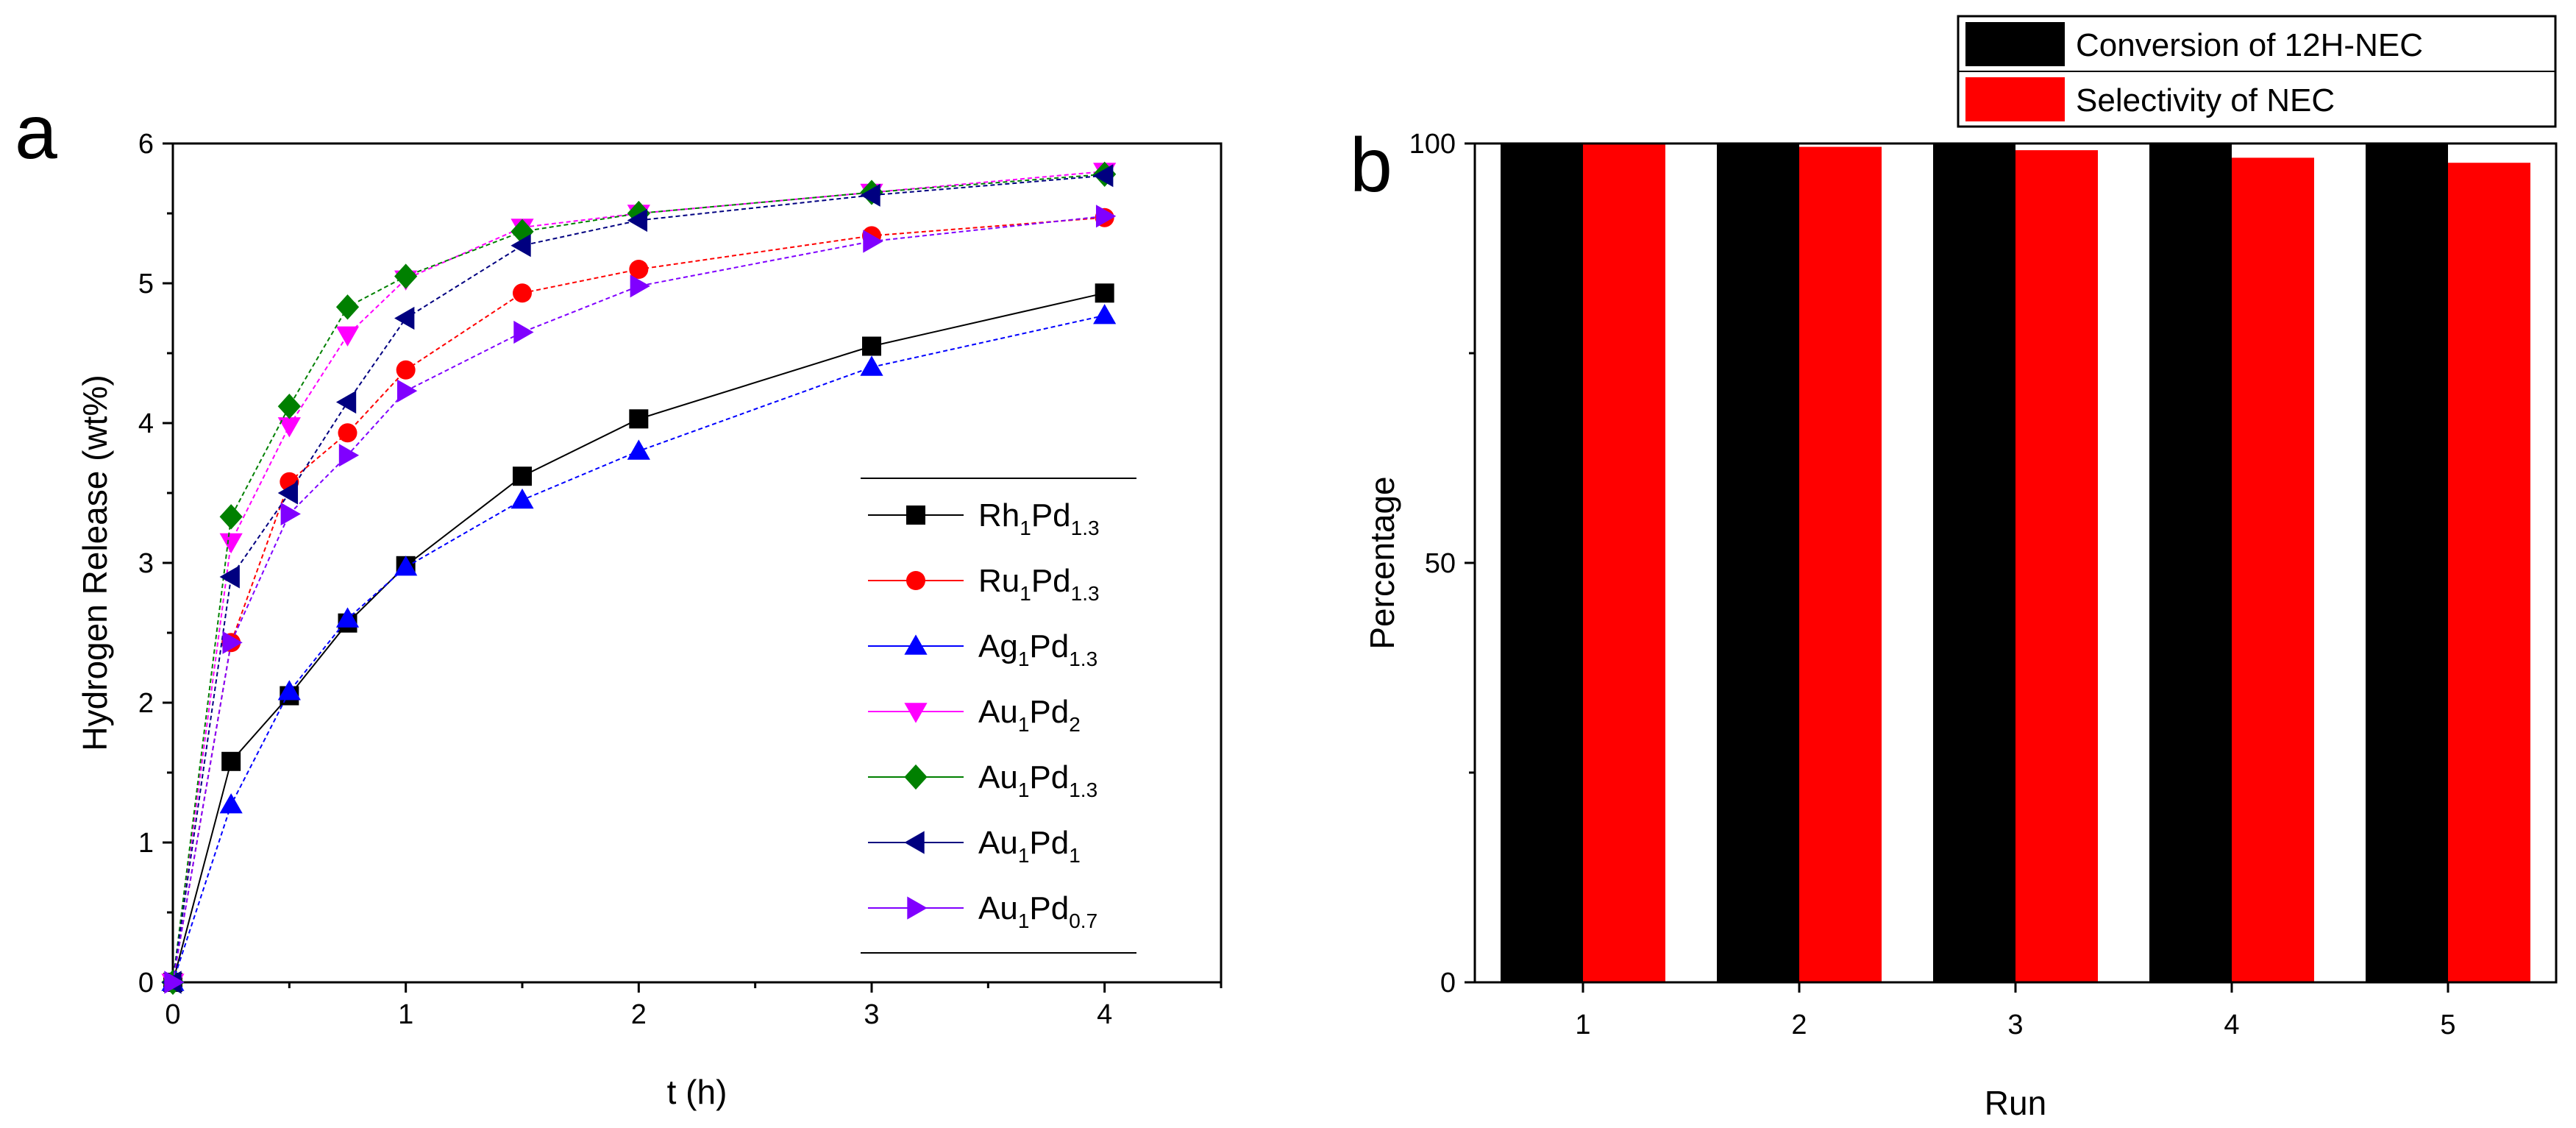 This screenshot has width=2576, height=1128. Describe the element at coordinates (1029, 715) in the screenshot. I see `legend-label: Au1Pd2` at that location.